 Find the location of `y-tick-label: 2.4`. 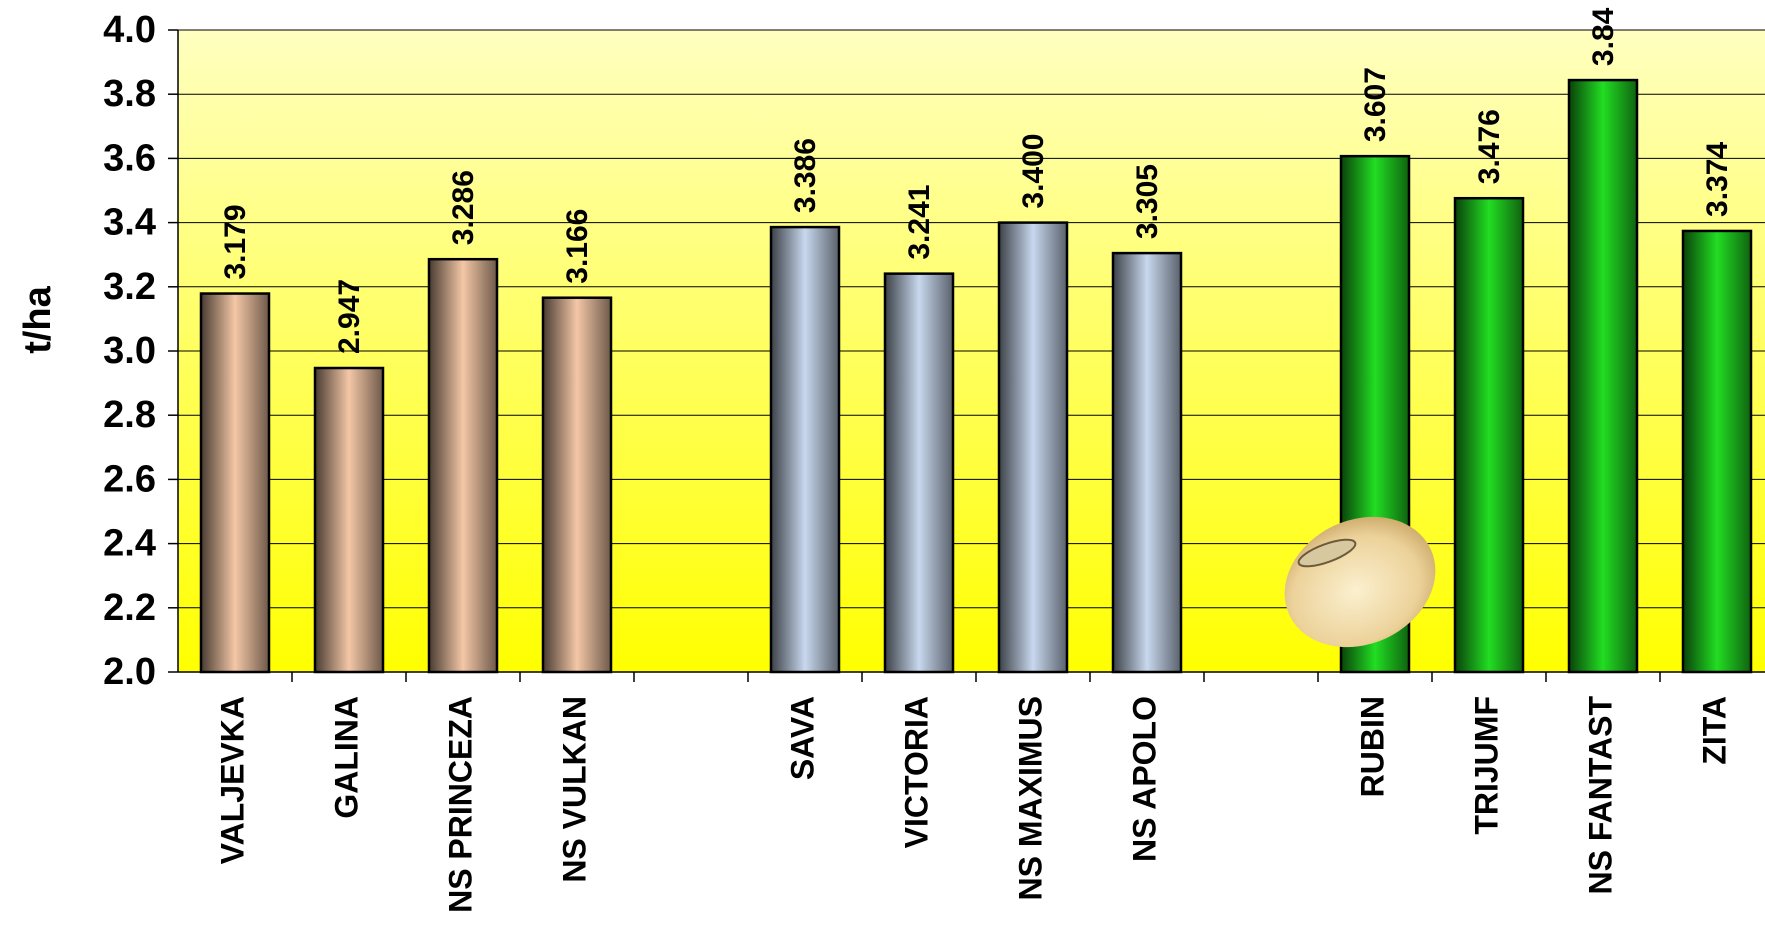

y-tick-label: 2.4 is located at coordinates (129, 544).